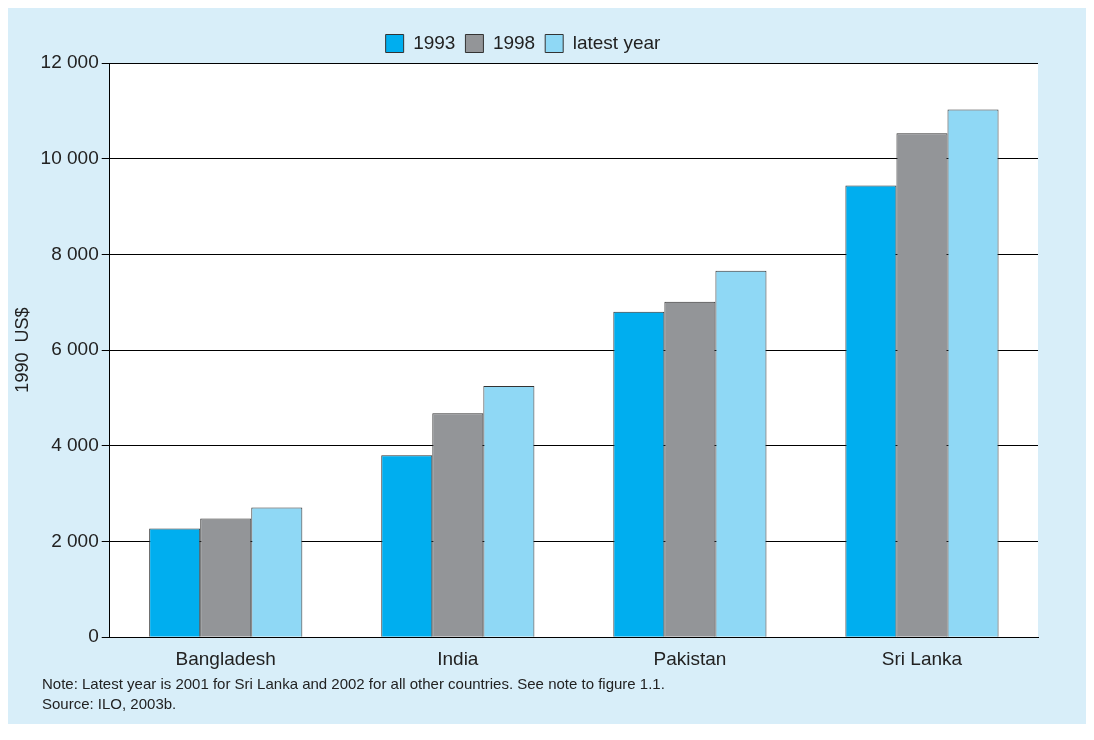  I want to click on legend-label: 1993, so click(434, 42).